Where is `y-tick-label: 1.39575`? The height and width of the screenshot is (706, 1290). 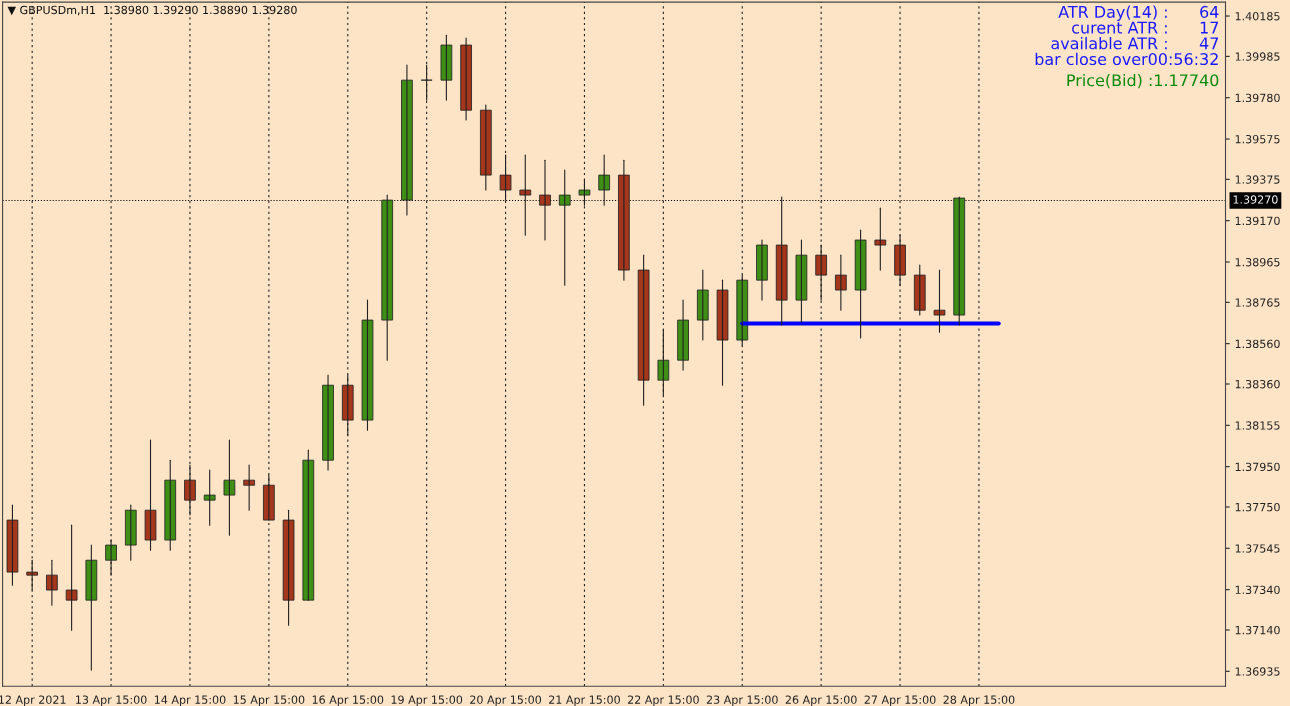
y-tick-label: 1.39575 is located at coordinates (1257, 139).